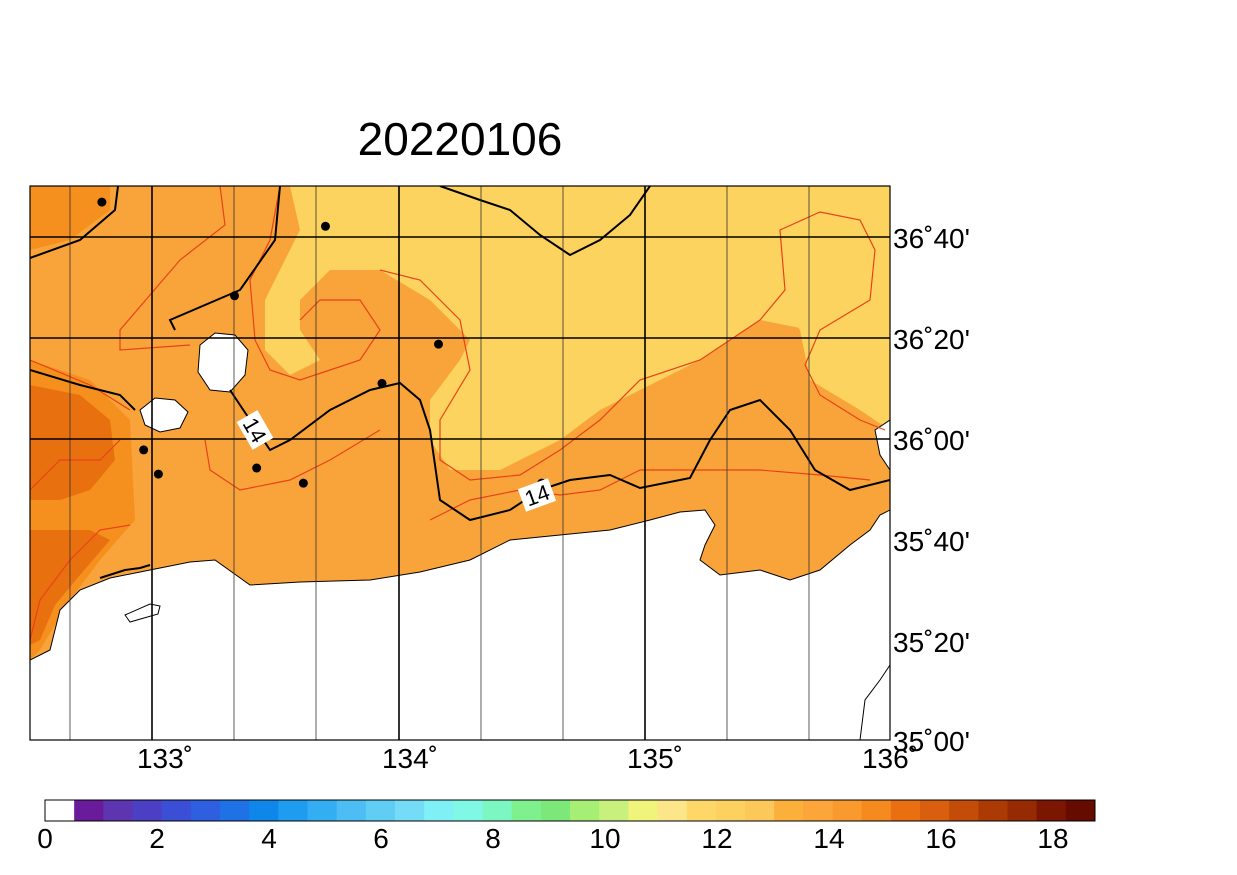  I want to click on colorbar, so click(570, 810).